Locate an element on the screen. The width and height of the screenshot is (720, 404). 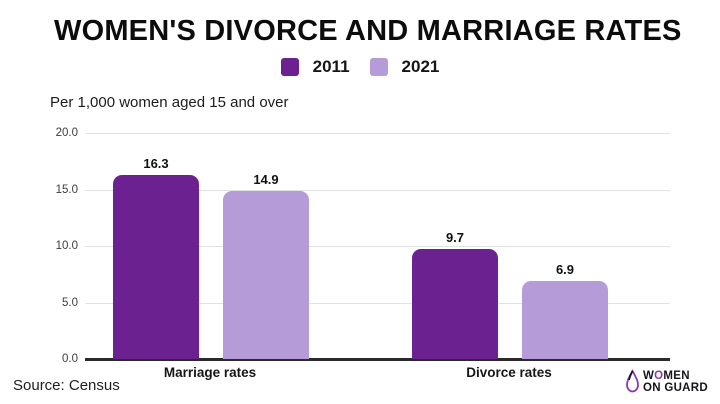
women-on-guard-ribbon-icon is located at coordinates (632, 381).